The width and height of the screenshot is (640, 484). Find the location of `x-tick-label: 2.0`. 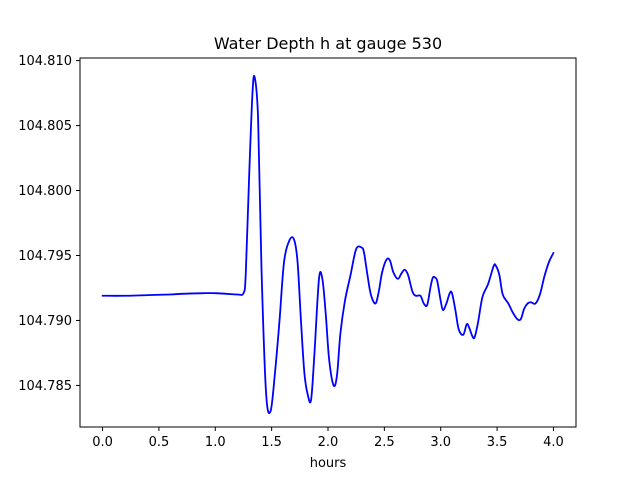

x-tick-label: 2.0 is located at coordinates (328, 442).